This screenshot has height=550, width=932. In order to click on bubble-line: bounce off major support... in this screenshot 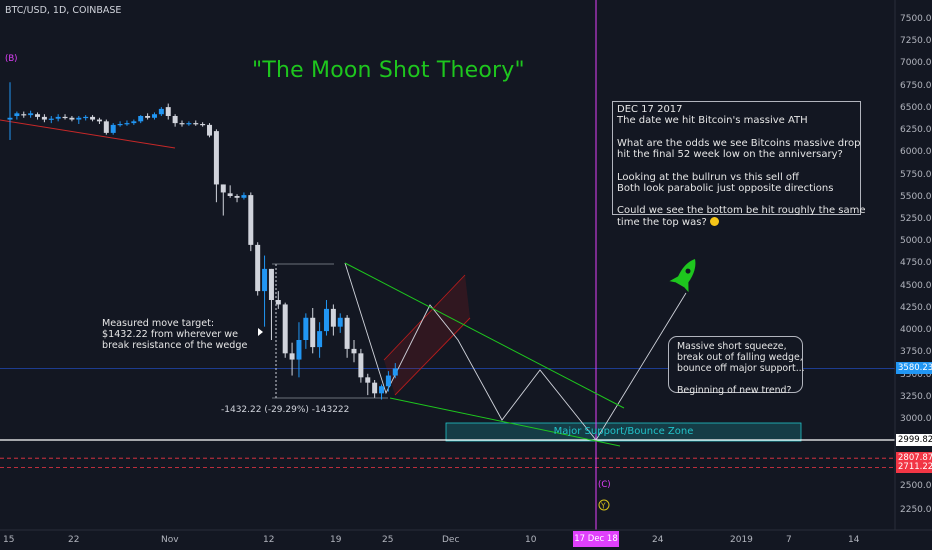, I will do `click(741, 368)`.